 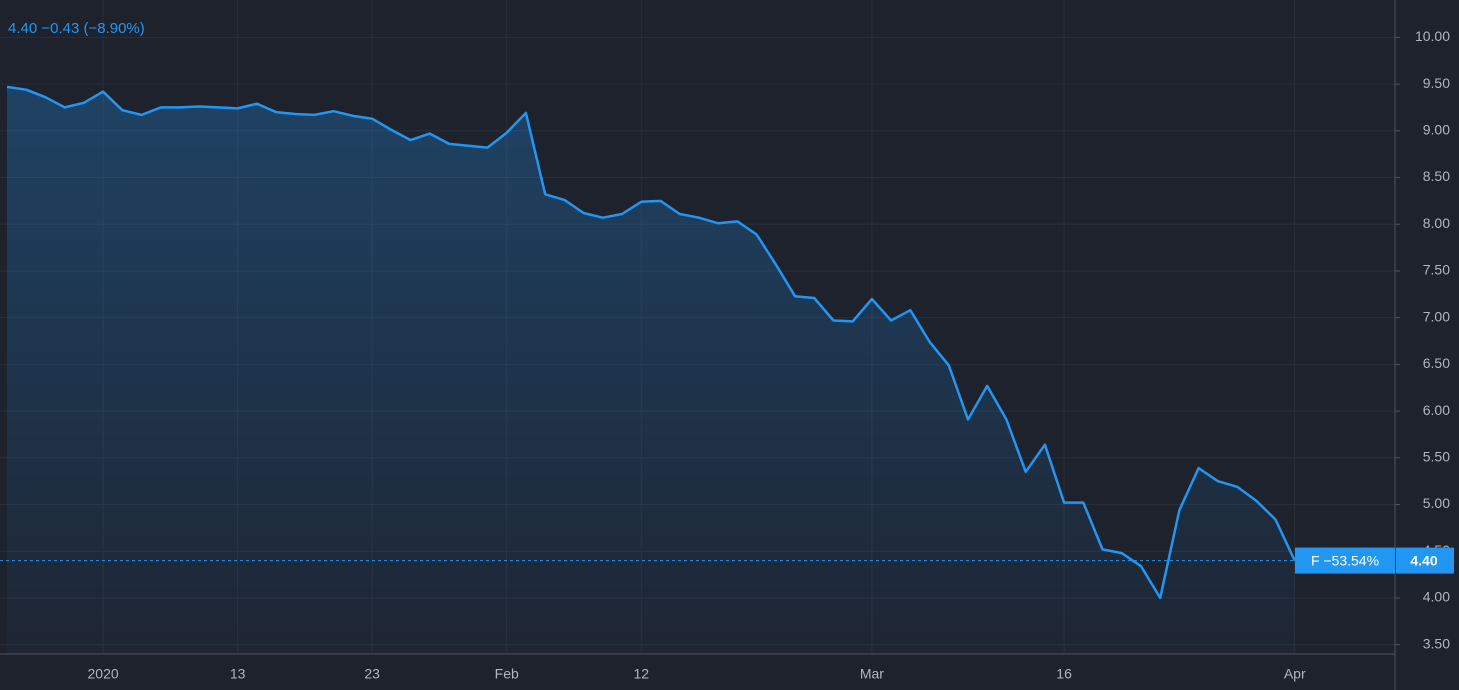 I want to click on header: 4.40 −0.43 (−8.90%), so click(x=76, y=28).